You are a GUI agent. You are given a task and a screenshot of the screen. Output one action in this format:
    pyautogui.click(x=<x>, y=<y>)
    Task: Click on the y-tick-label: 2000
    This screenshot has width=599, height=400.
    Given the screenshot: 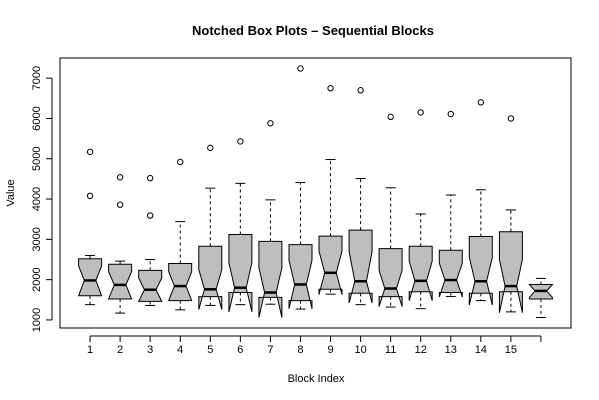 What is the action you would take?
    pyautogui.click(x=37, y=279)
    